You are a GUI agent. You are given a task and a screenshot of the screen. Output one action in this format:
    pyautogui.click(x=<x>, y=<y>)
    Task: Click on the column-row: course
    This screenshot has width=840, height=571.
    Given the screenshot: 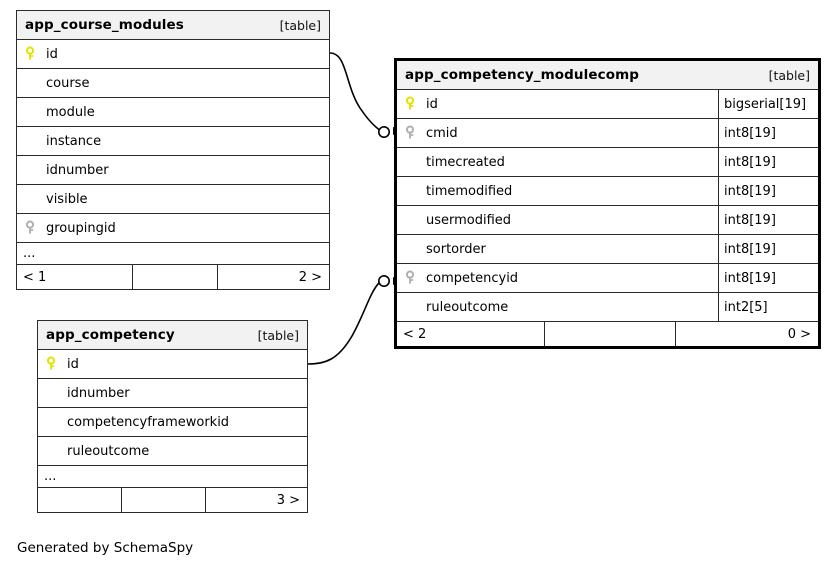 What is the action you would take?
    pyautogui.click(x=173, y=83)
    